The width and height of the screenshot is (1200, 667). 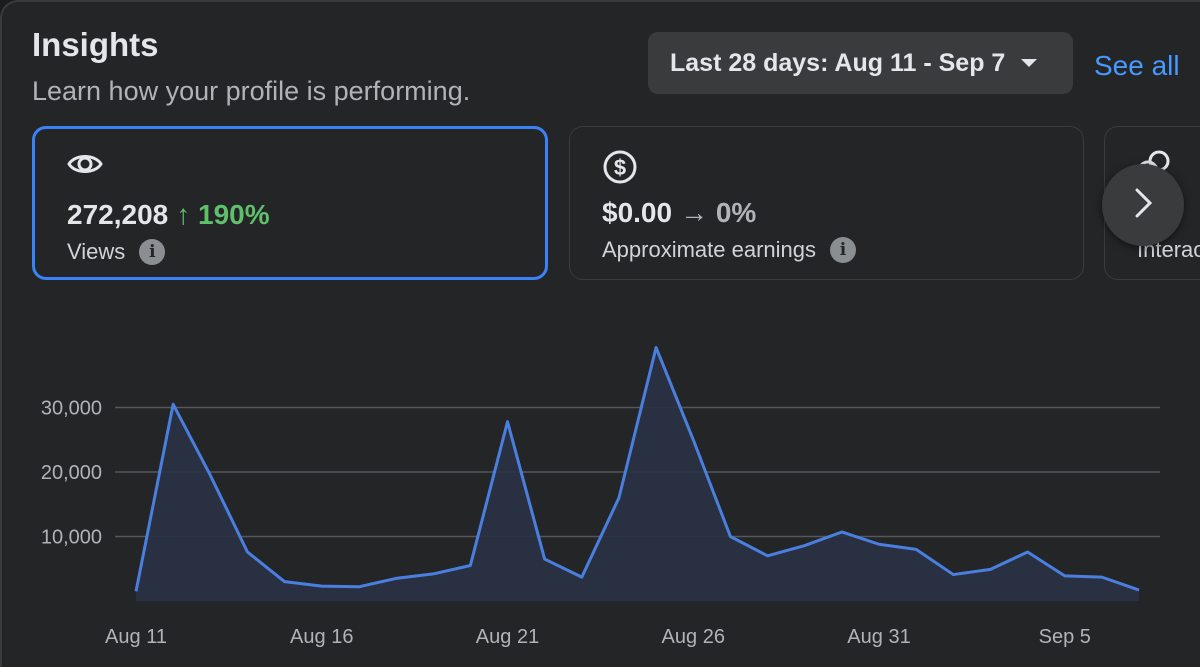 I want to click on earnings-label: Approximate earnings, so click(x=709, y=249).